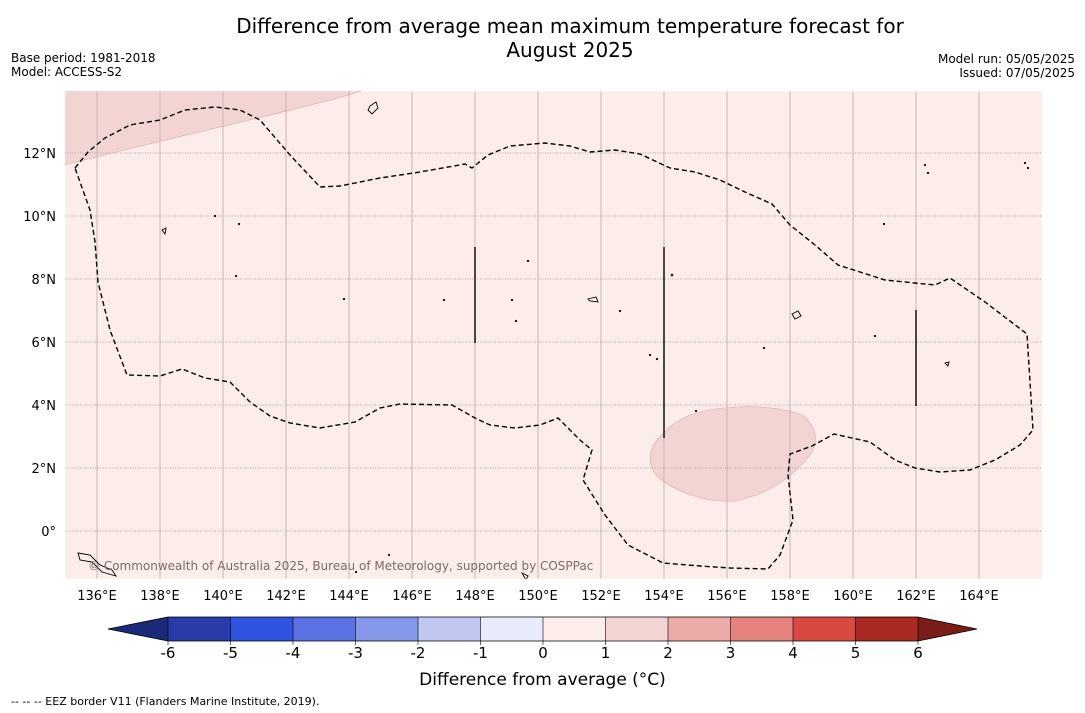 This screenshot has height=713, width=1085. I want to click on longitude-label: 142°E, so click(286, 596).